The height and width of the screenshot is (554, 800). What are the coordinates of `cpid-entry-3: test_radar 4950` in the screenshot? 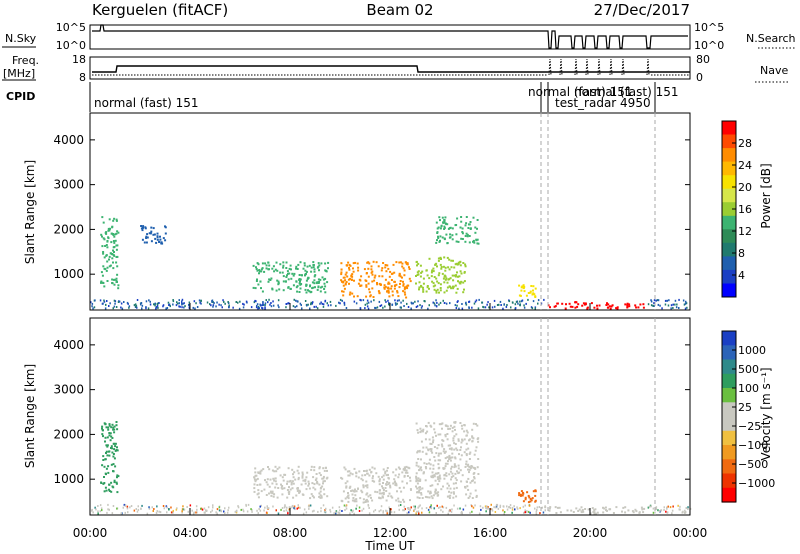 It's located at (603, 103).